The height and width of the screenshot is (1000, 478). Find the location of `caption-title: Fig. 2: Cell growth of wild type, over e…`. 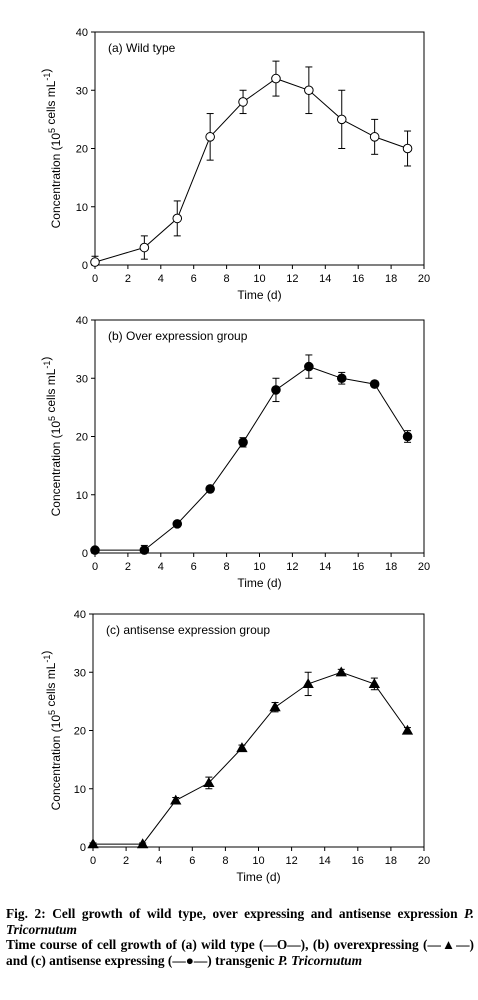

caption-title: Fig. 2: Cell growth of wild type, over e… is located at coordinates (240, 921).